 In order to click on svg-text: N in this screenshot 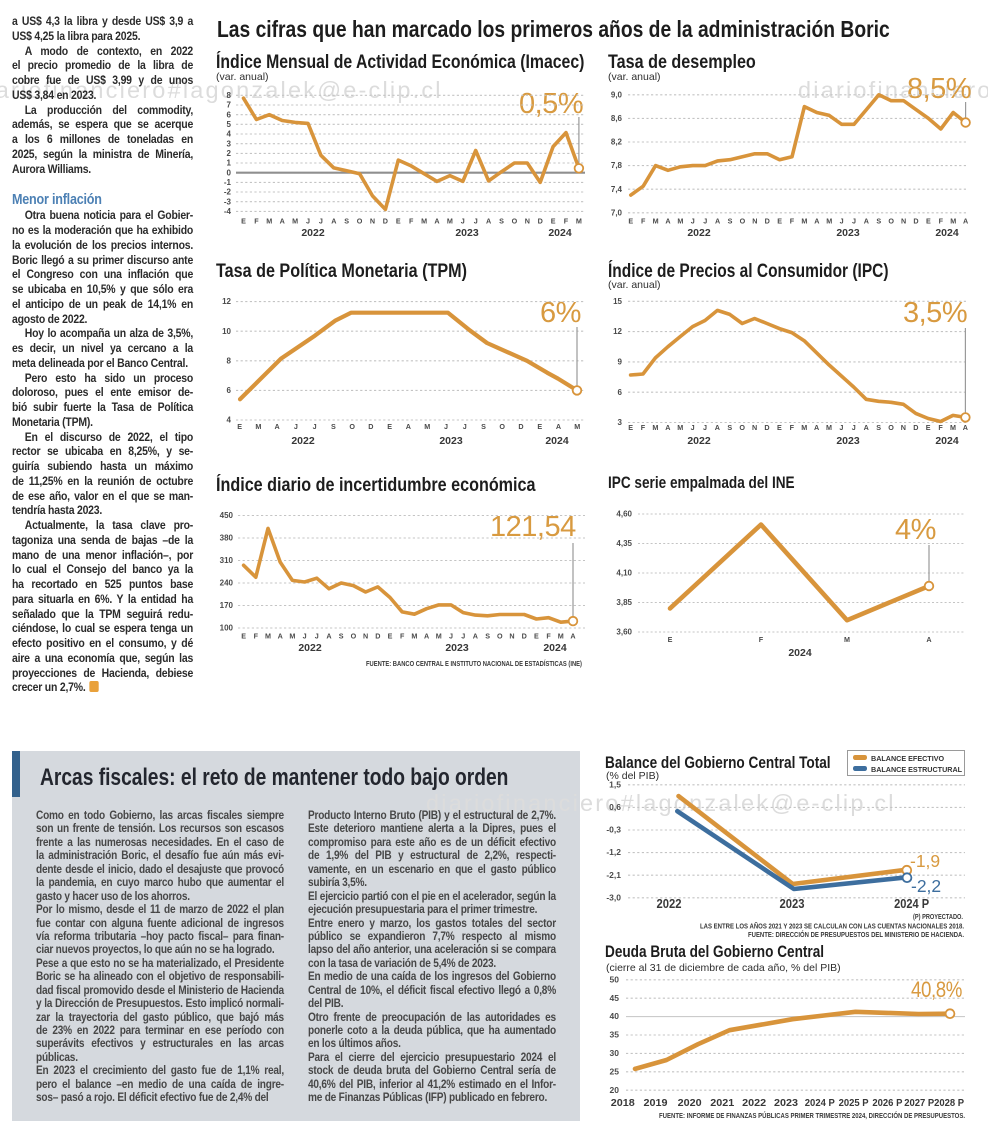, I will do `click(754, 221)`.